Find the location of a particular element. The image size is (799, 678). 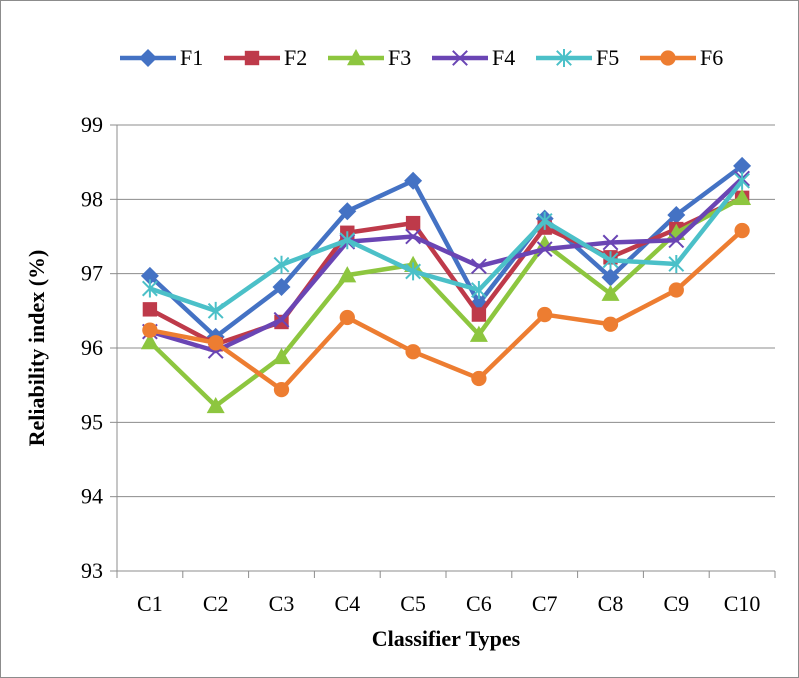

y-tick-label: 99 is located at coordinates (92, 124).